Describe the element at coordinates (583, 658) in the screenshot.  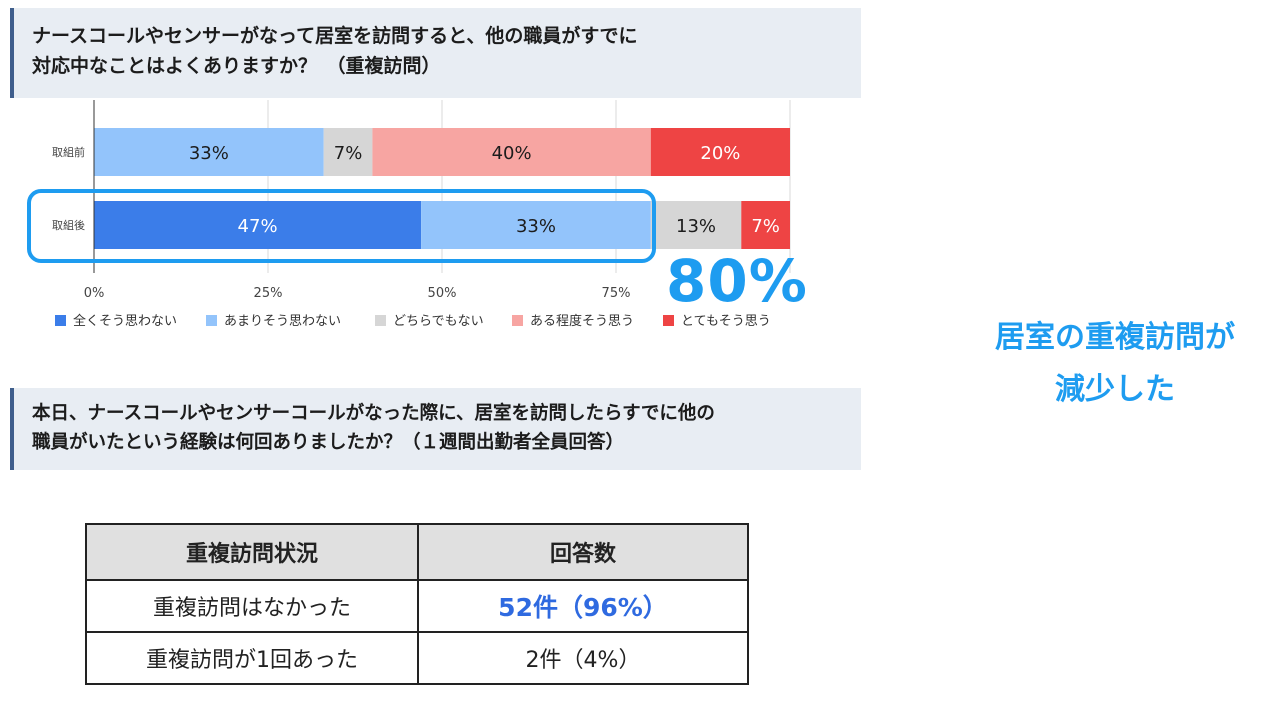
I see `table-cell-count: 2件（4%）` at that location.